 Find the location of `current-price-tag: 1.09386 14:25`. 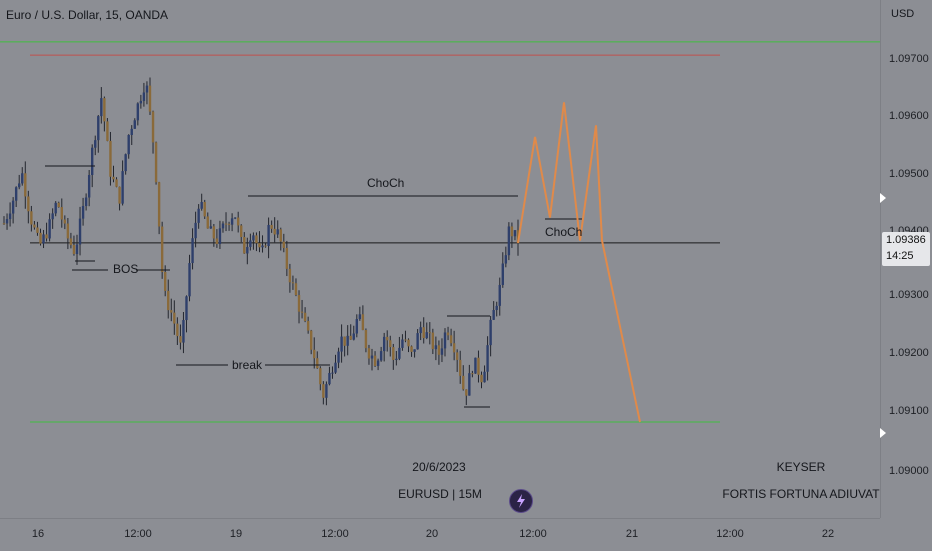

current-price-tag: 1.09386 14:25 is located at coordinates (906, 249).